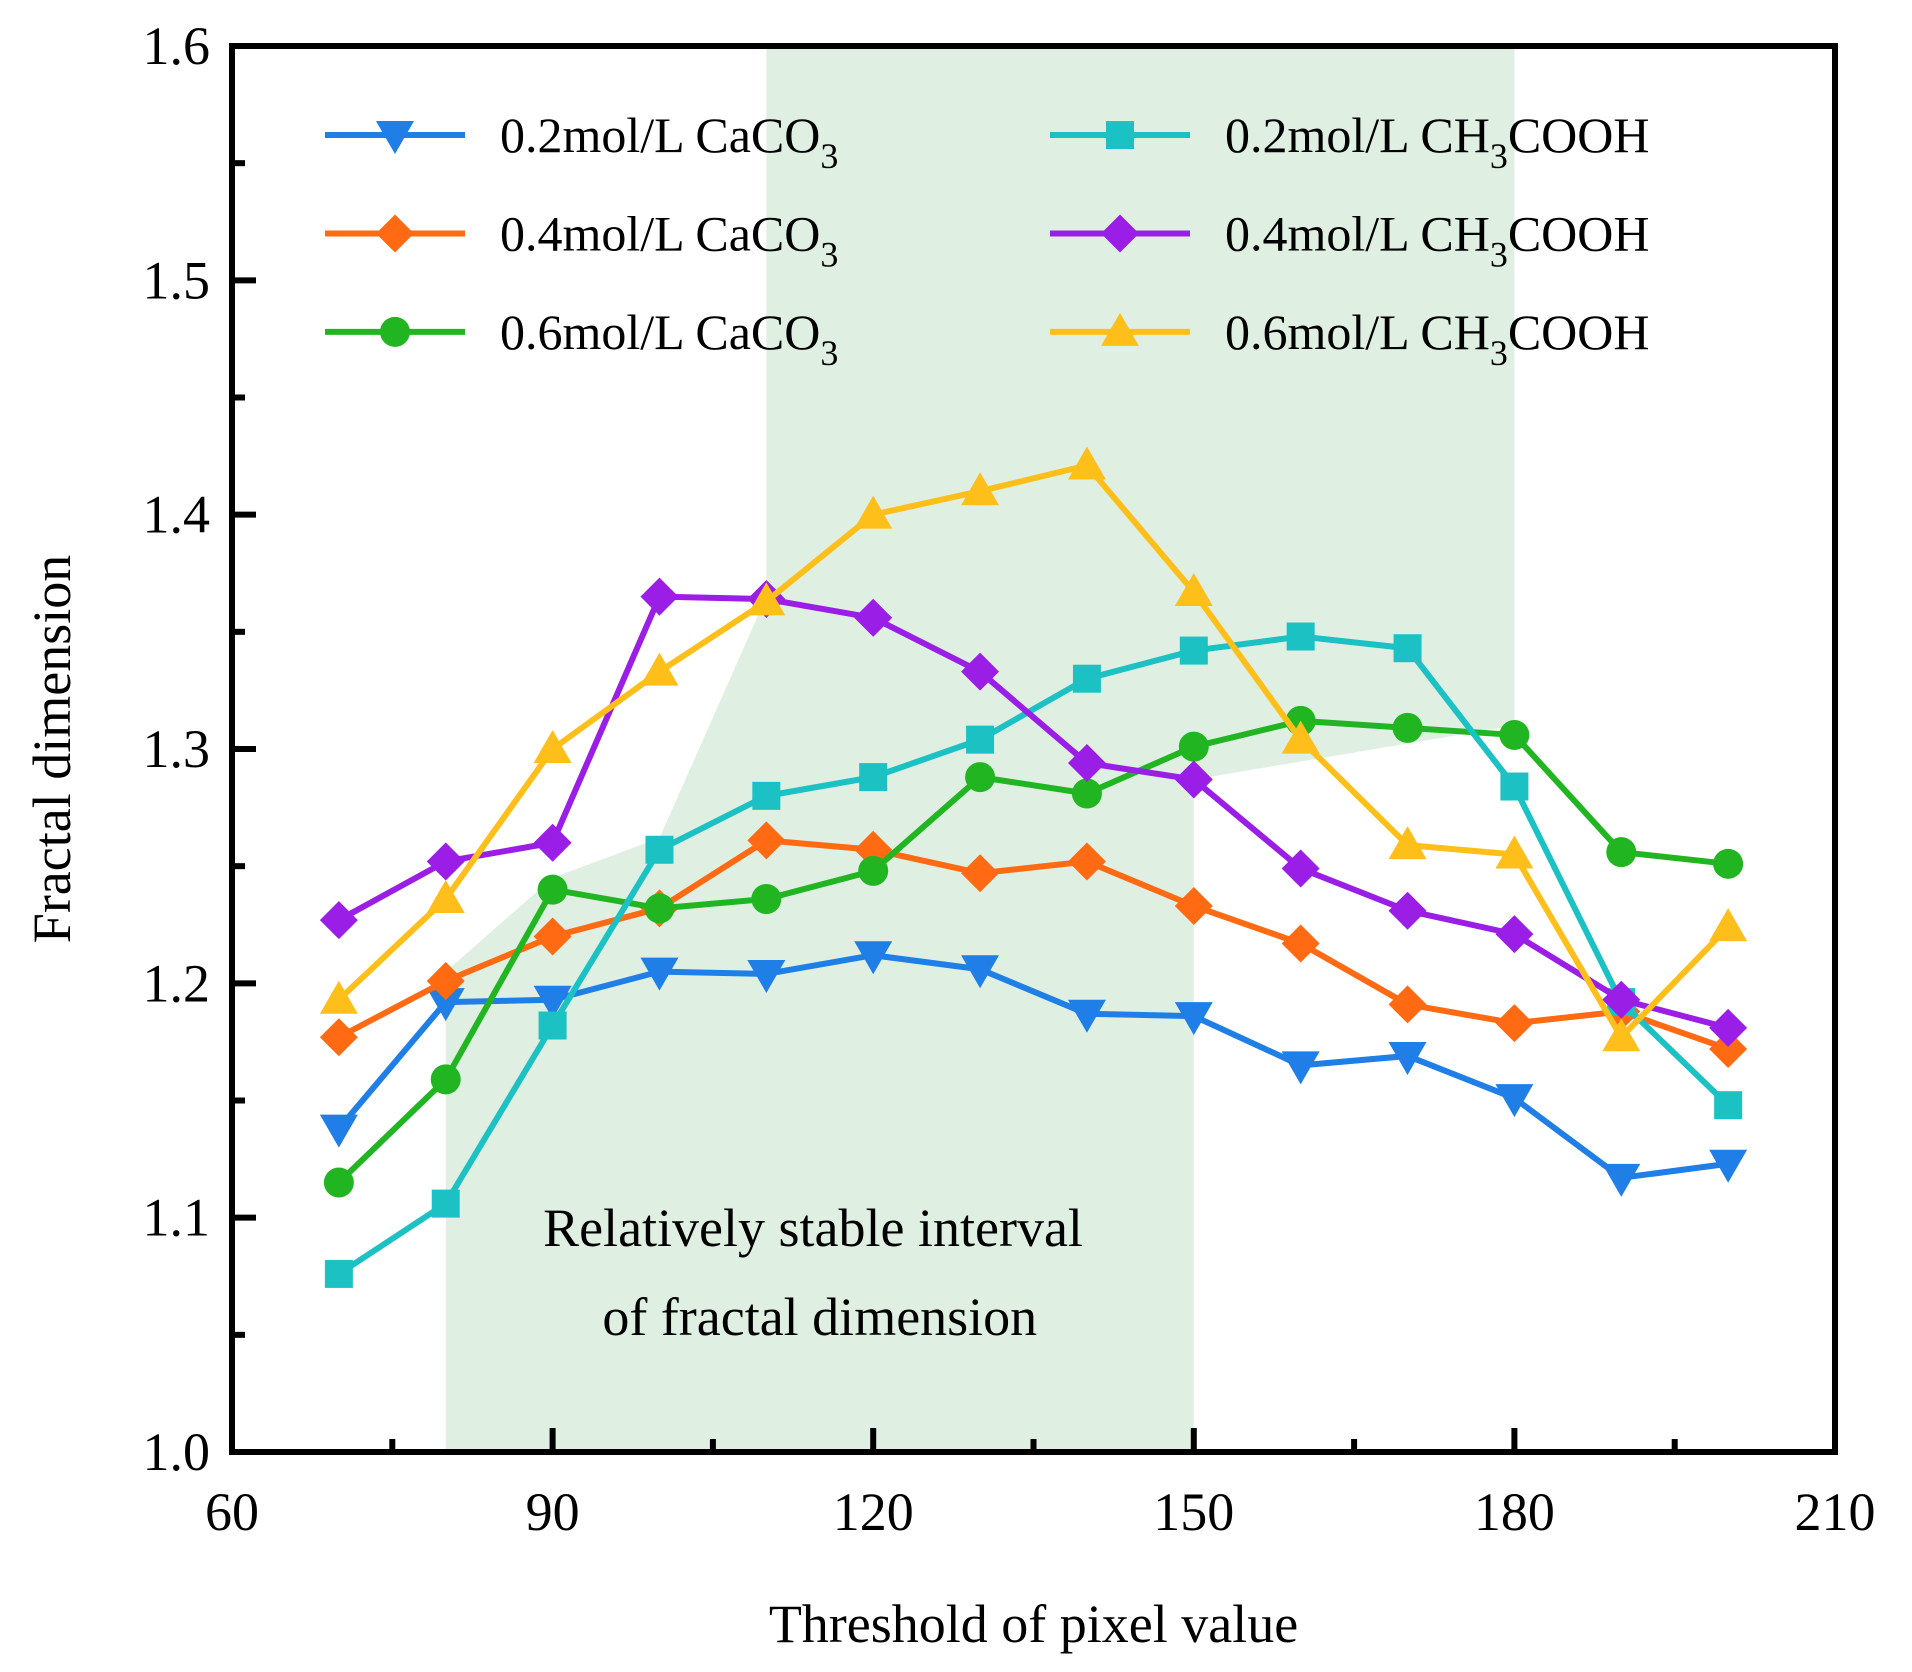  Describe the element at coordinates (1040, 1485) in the screenshot. I see `x-axis: 60 90 120 150 180 210` at that location.